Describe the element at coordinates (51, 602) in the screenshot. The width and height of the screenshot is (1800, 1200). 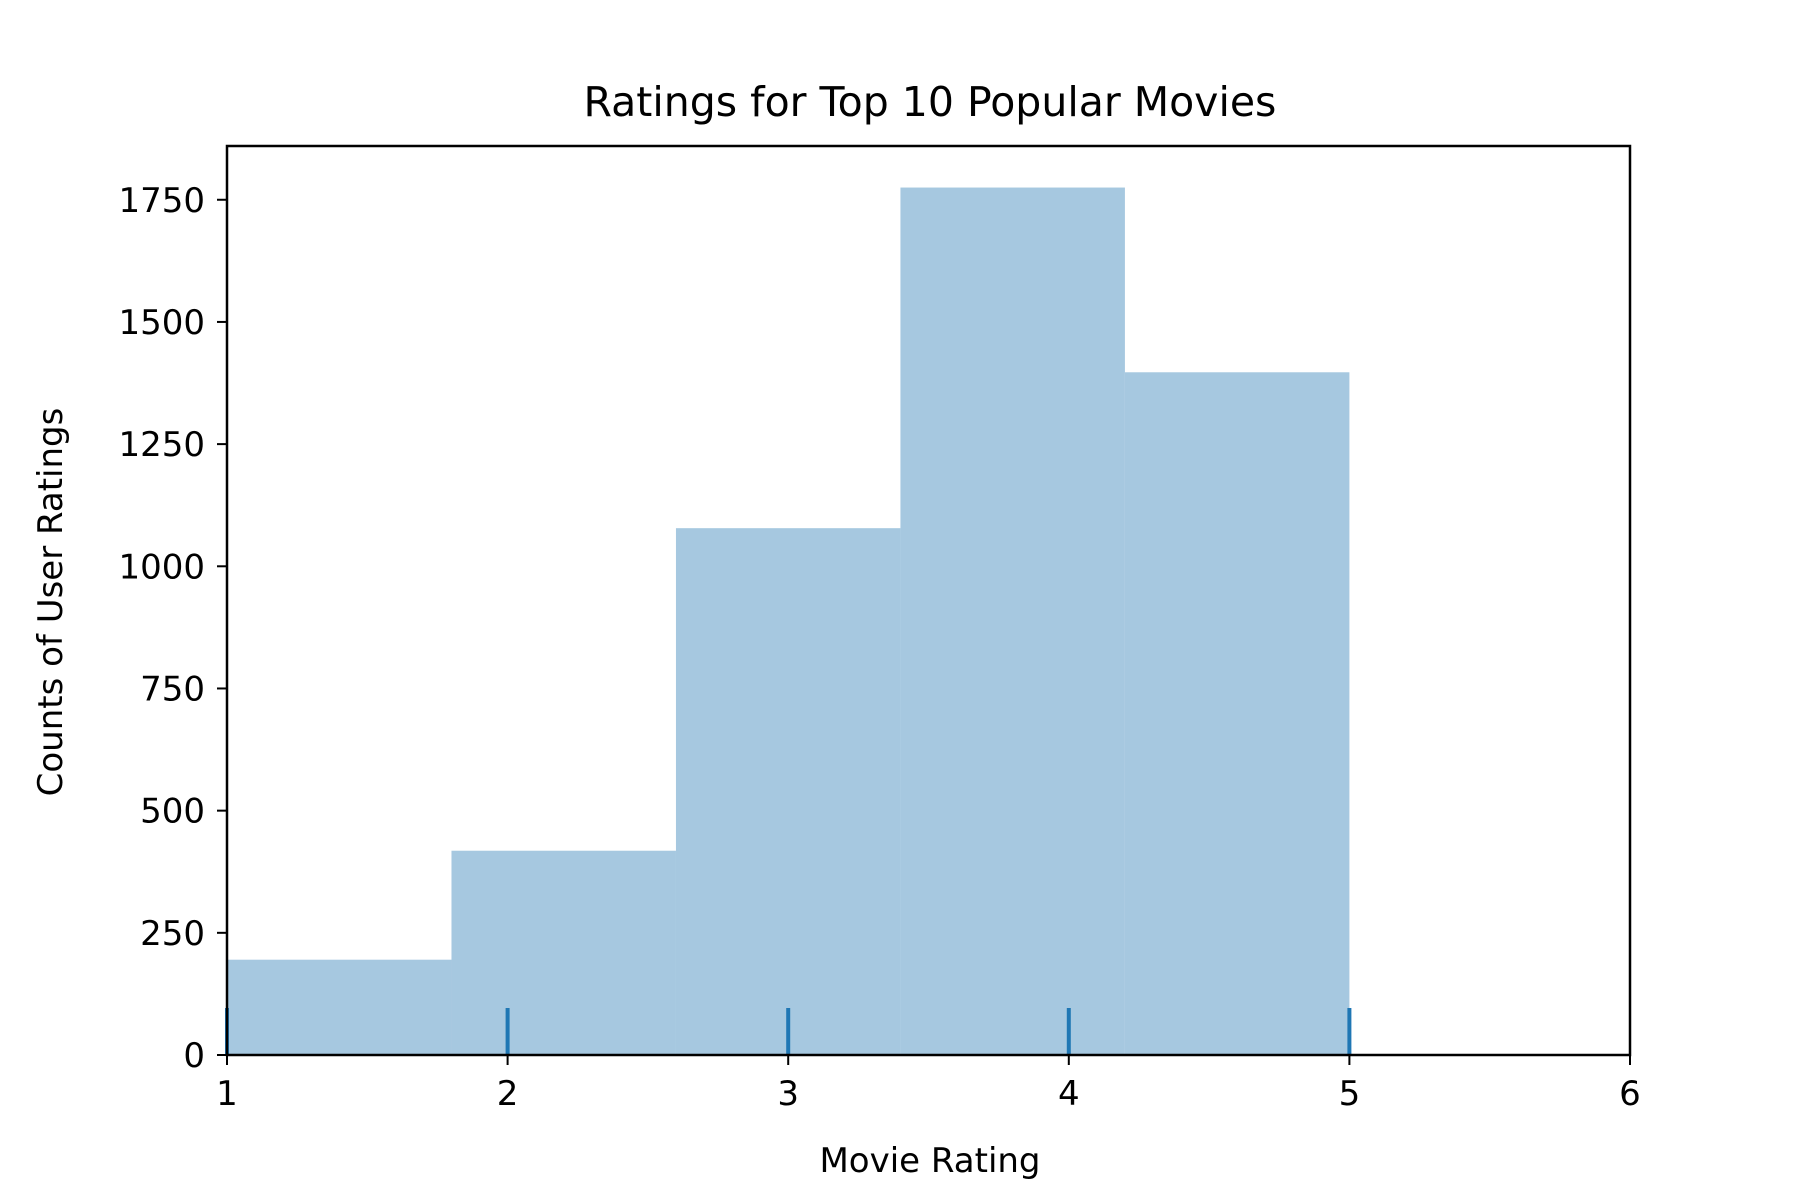
I see `y-axis-label: Counts of User Ratings` at that location.